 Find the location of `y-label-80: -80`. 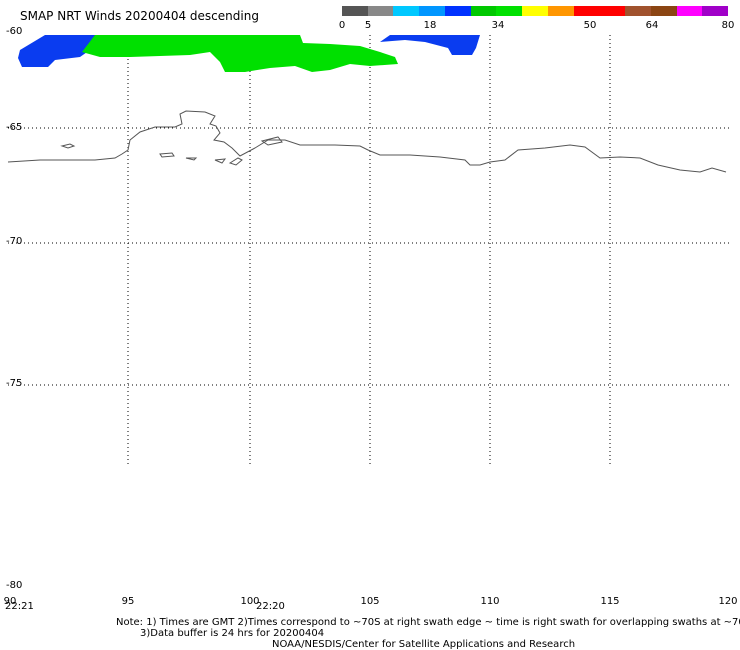

y-label-80: -80 is located at coordinates (14, 585).